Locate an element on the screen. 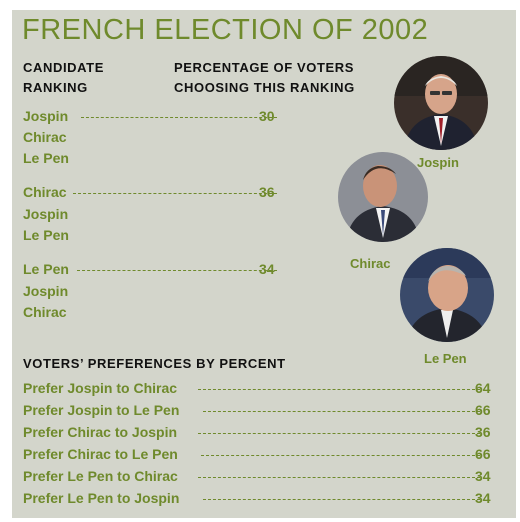  preference-label: Prefer Le Pen to Jospin is located at coordinates (101, 498).